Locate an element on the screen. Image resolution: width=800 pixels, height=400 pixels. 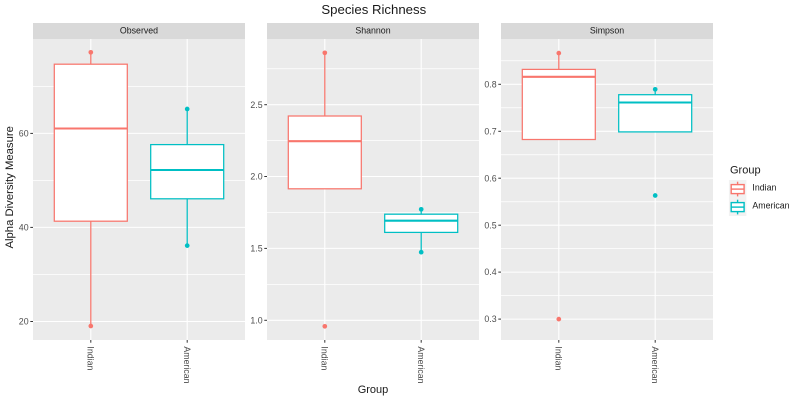
svg-text: 1.0 is located at coordinates (256, 320).